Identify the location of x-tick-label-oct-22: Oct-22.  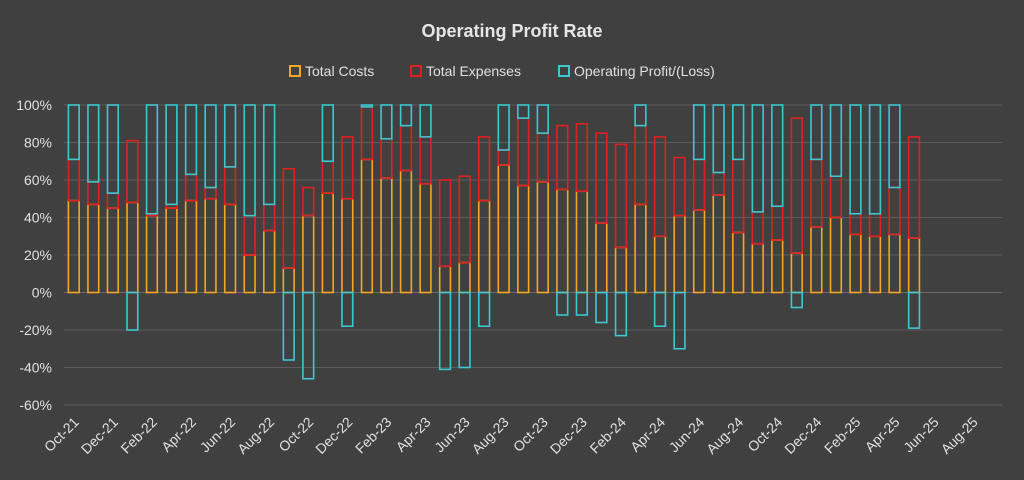
(295, 434).